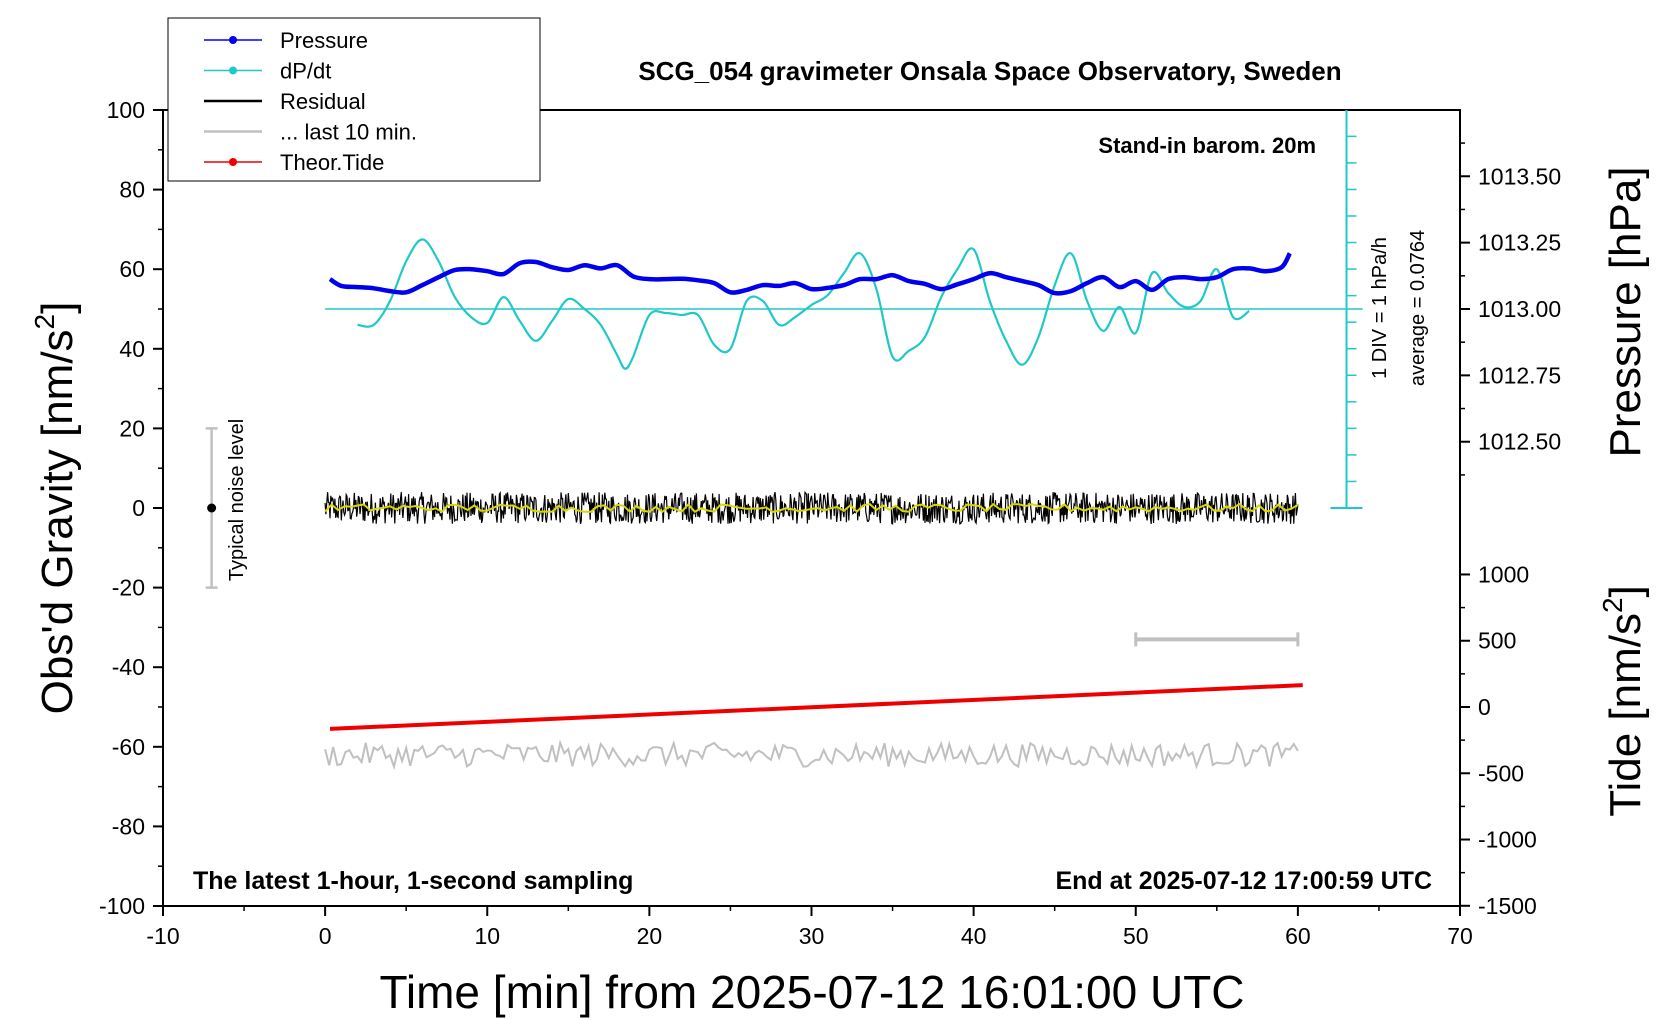 Image resolution: width=1660 pixels, height=1020 pixels. What do you see at coordinates (1625, 311) in the screenshot?
I see `pressure-axis-label: Pressure [hPa]` at bounding box center [1625, 311].